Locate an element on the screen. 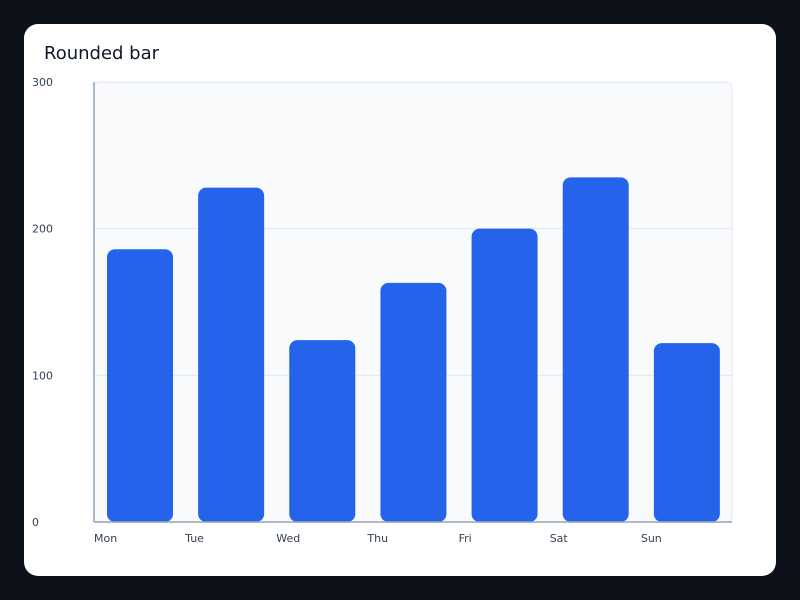  x-tick-label: Thu is located at coordinates (377, 538).